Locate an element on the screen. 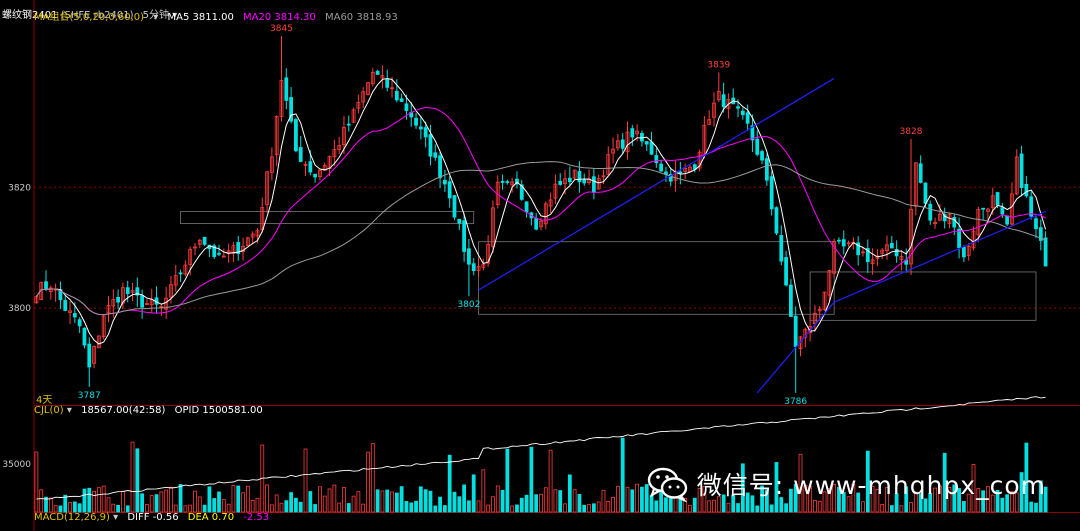  instrument-code: (SHFE rb2401) is located at coordinates (97, 15).